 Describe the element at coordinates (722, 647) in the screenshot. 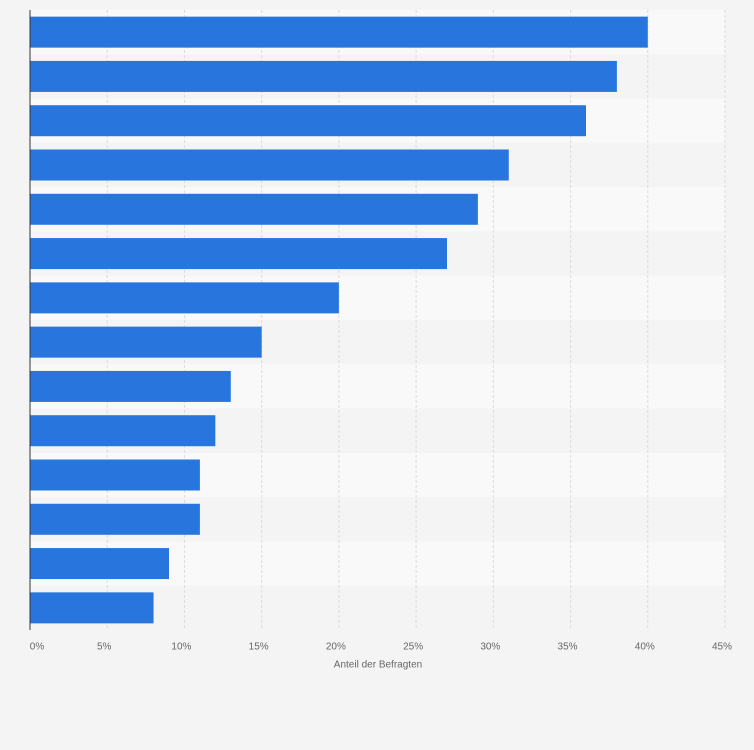

I see `x-tick-label: 45%` at that location.